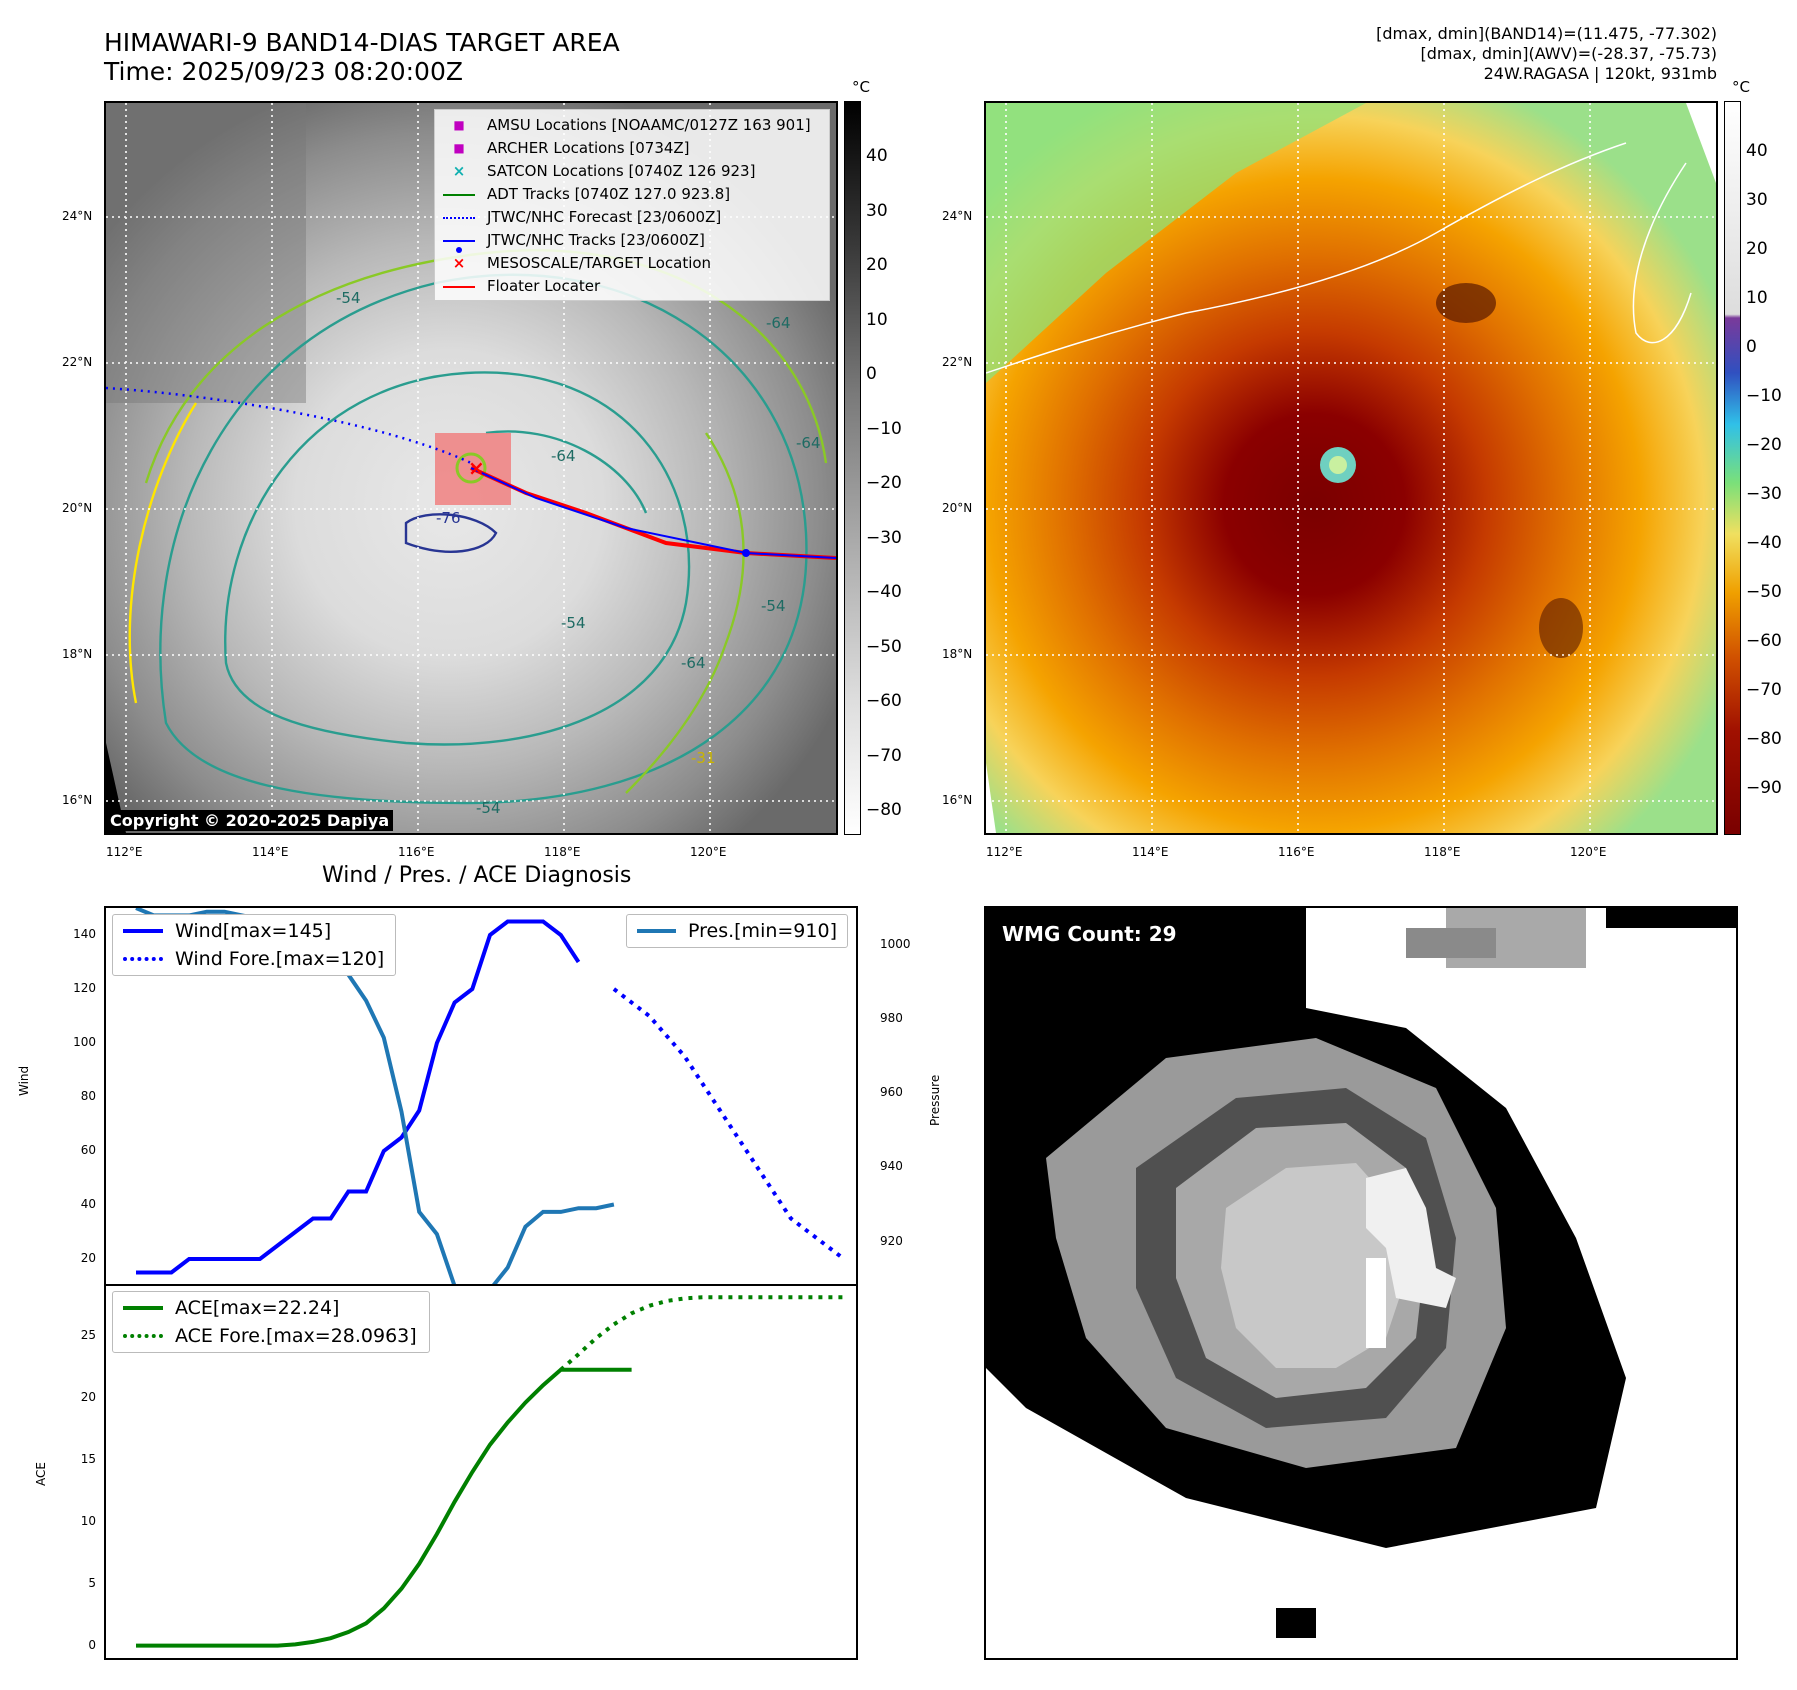 The width and height of the screenshot is (1797, 1690). I want to click on target-marker: ×, so click(476, 468).